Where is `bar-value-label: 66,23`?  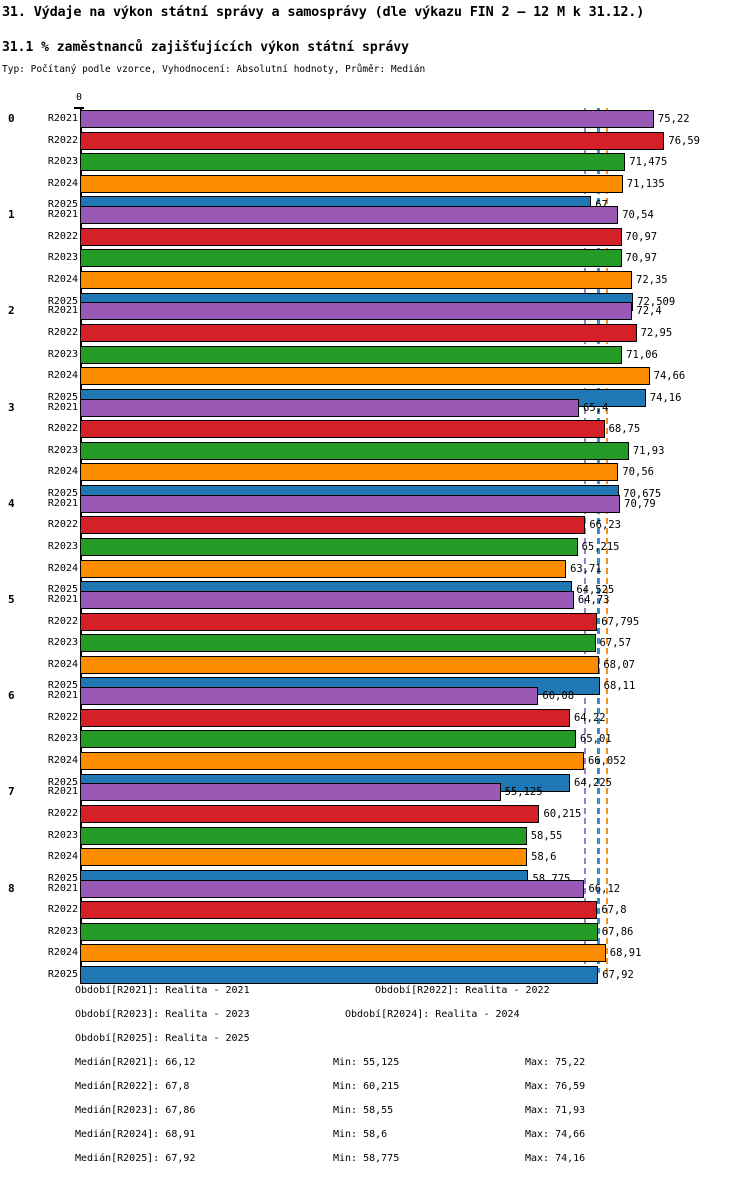
bar-value-label: 66,23 is located at coordinates (605, 525).